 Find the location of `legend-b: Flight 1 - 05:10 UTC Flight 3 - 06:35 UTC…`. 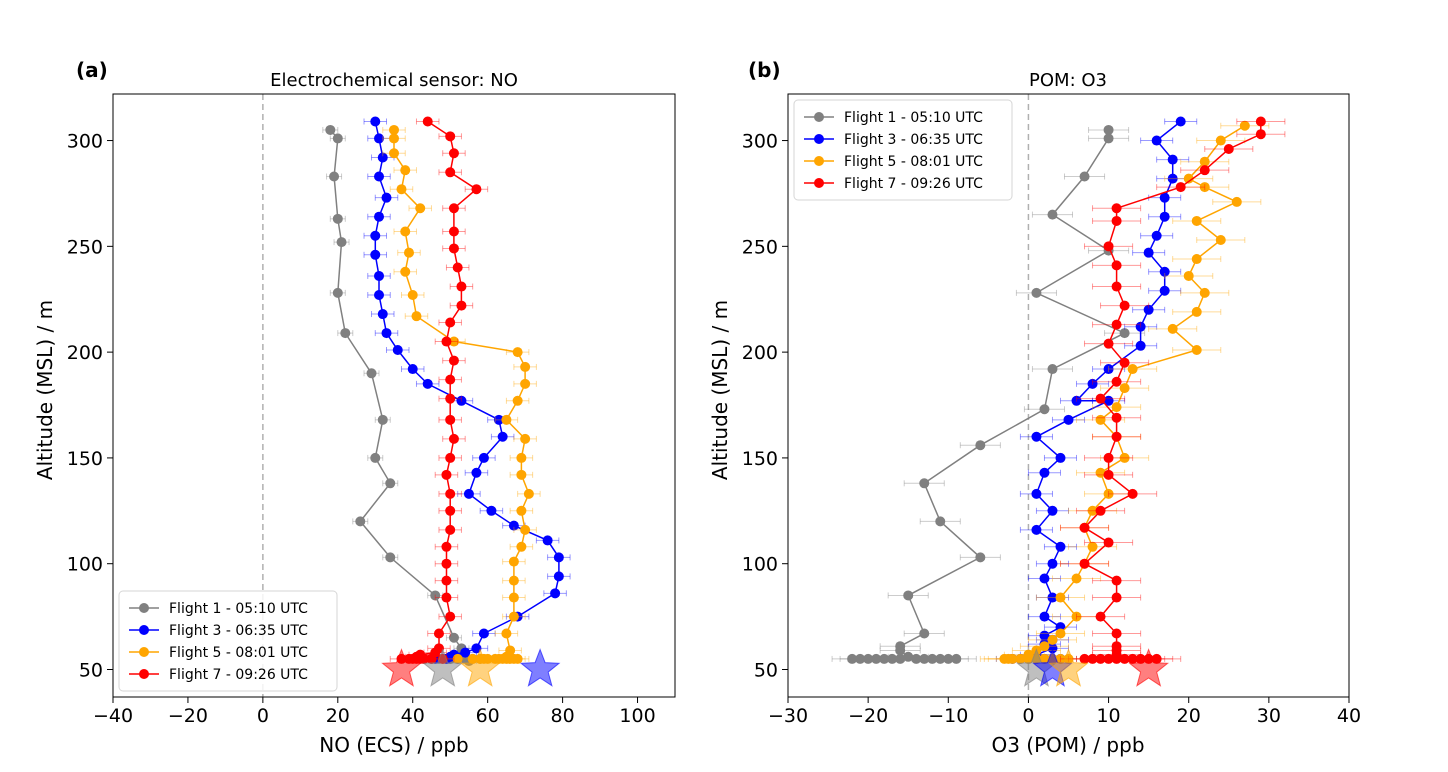

legend-b: Flight 1 - 05:10 UTC Flight 3 - 06:35 UTC… is located at coordinates (903, 150).